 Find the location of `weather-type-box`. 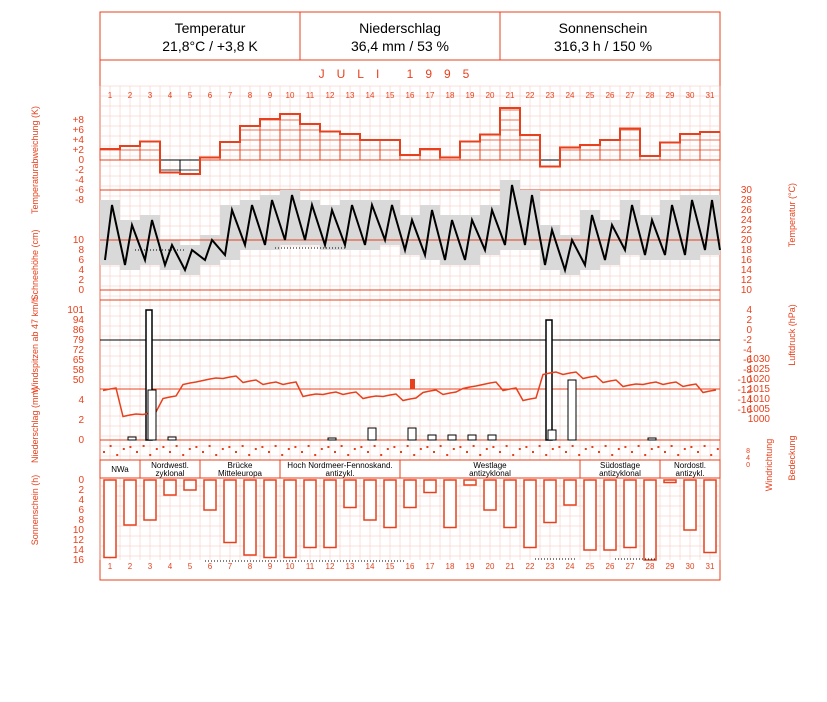

weather-type-box is located at coordinates (690, 469).